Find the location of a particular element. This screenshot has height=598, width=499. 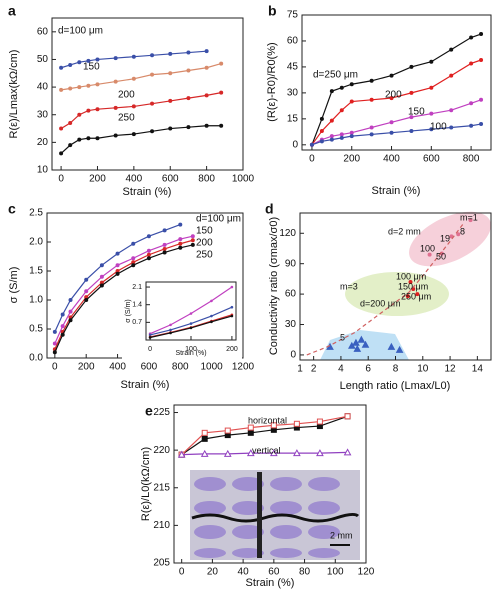

x-tick-label: 0 is located at coordinates (312, 159).